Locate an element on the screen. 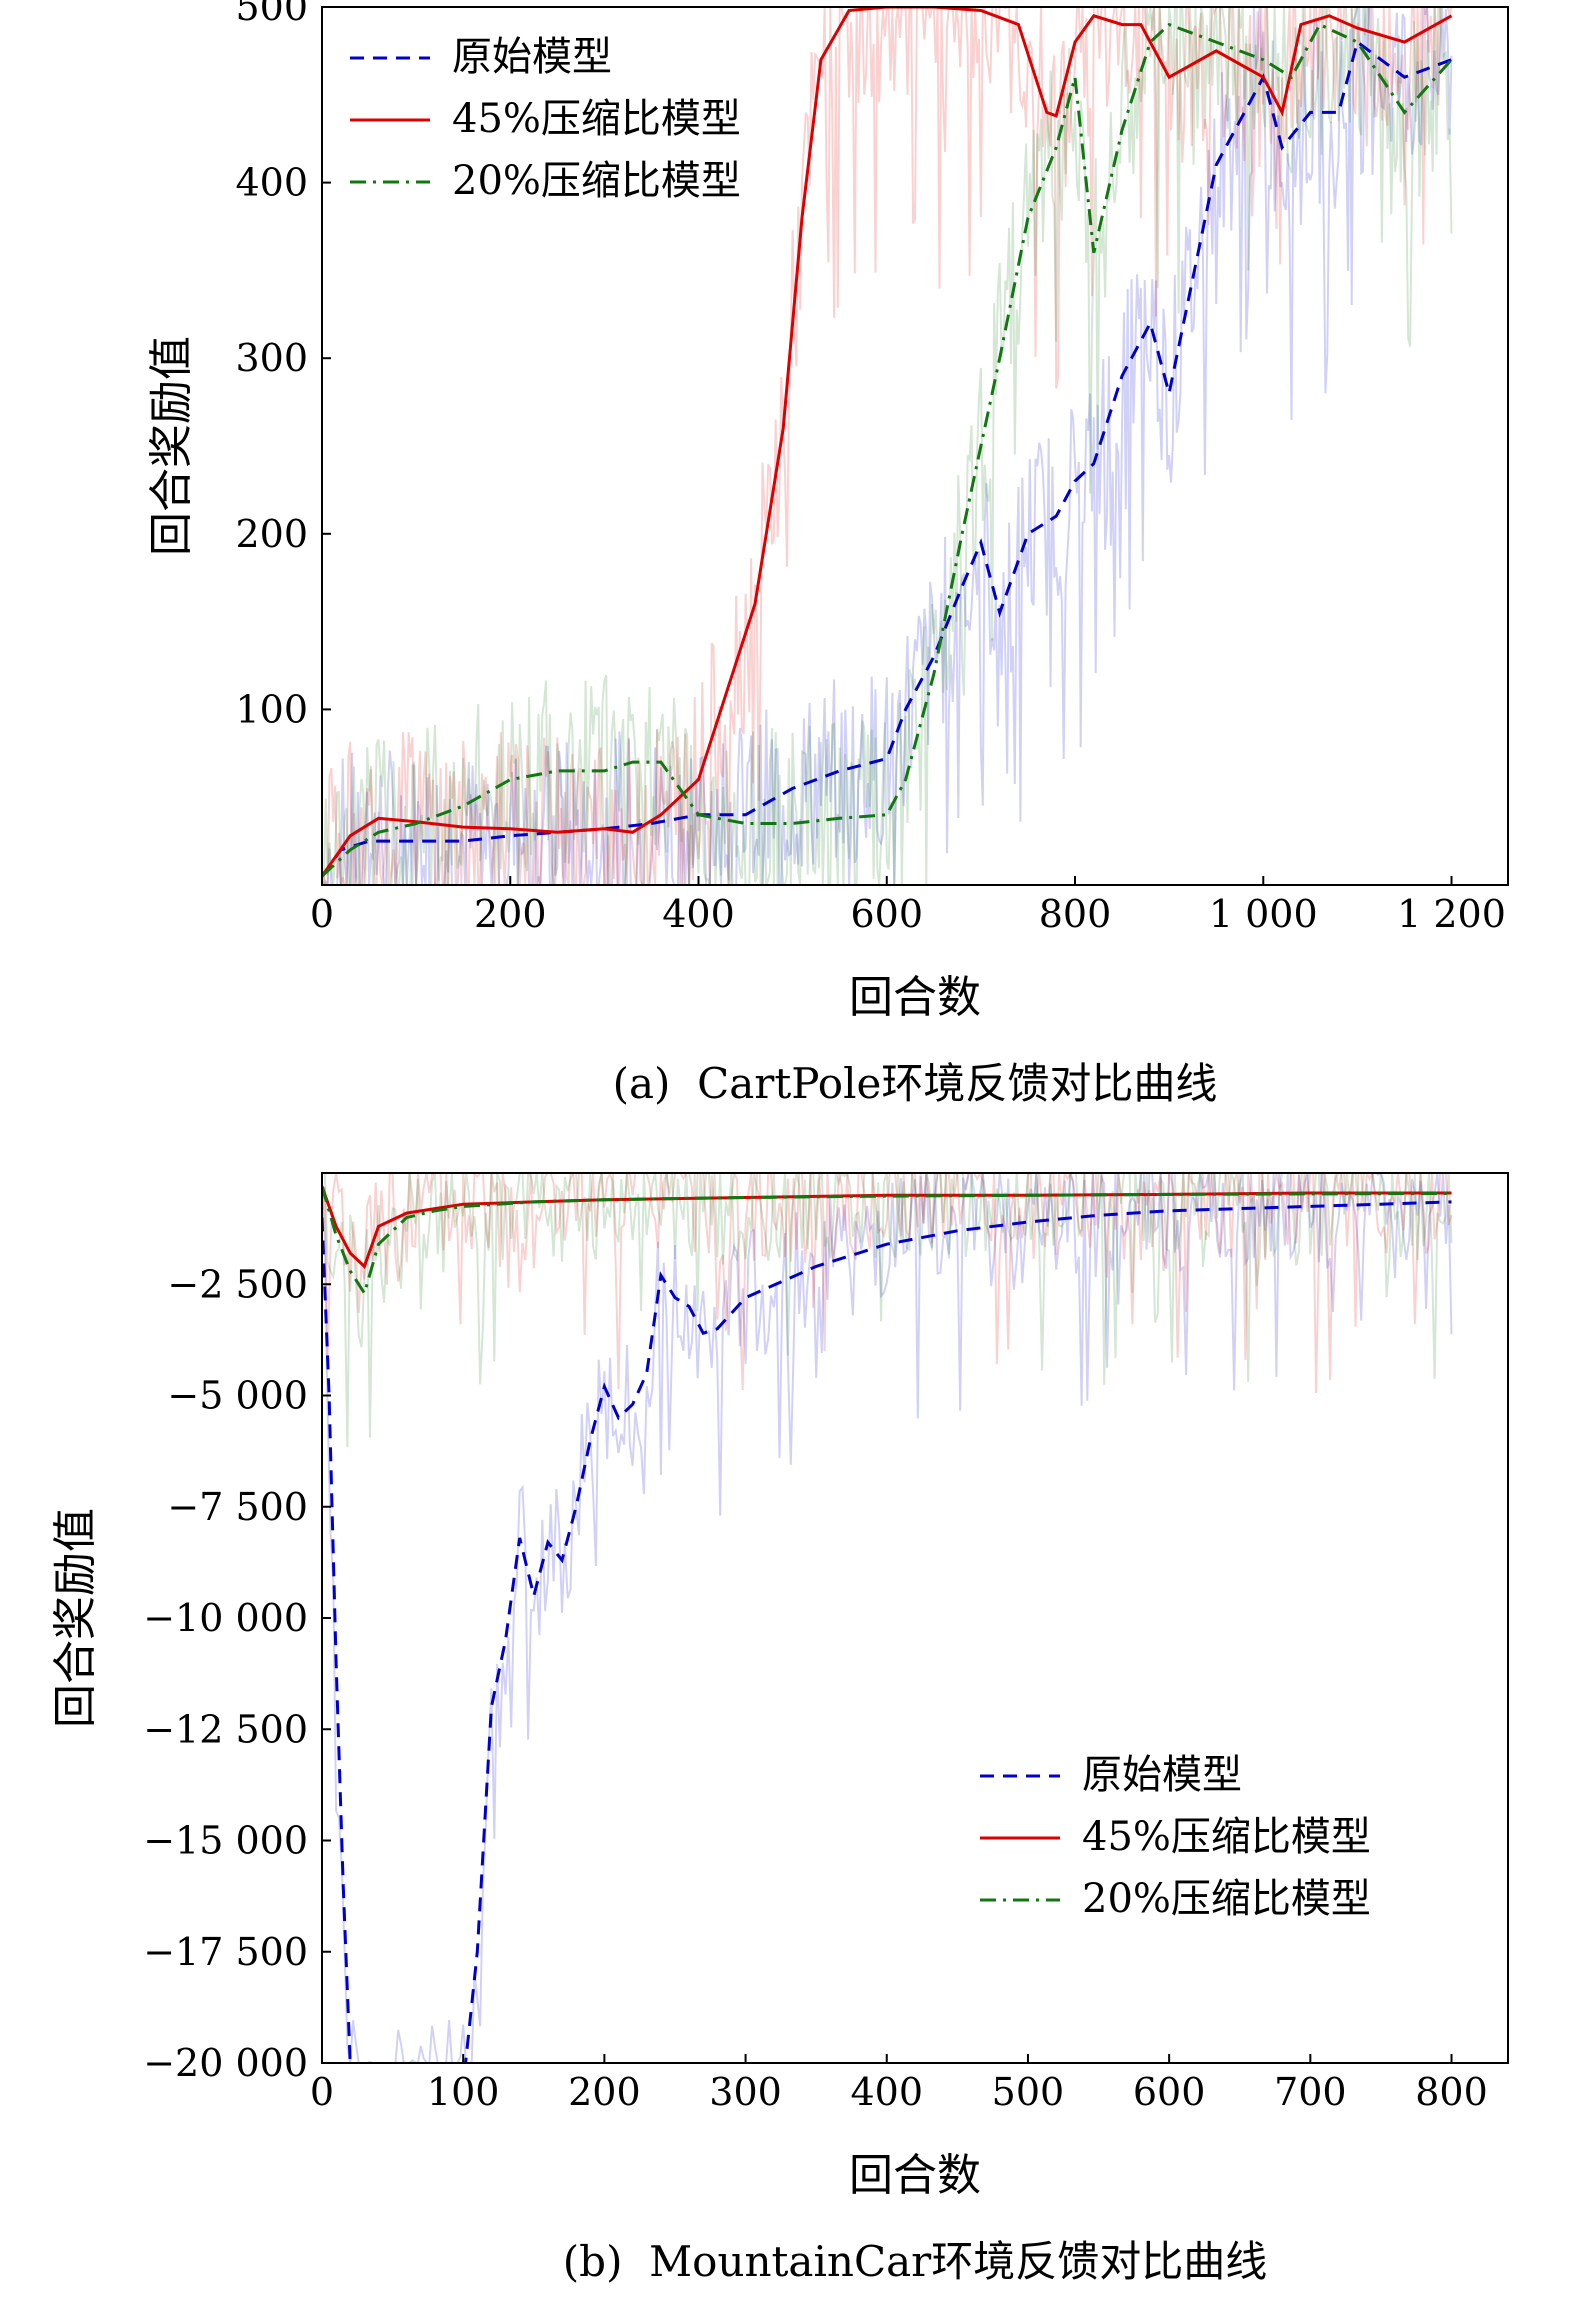 The image size is (1575, 2316). y-tick-label: −2 500 is located at coordinates (237, 1284).